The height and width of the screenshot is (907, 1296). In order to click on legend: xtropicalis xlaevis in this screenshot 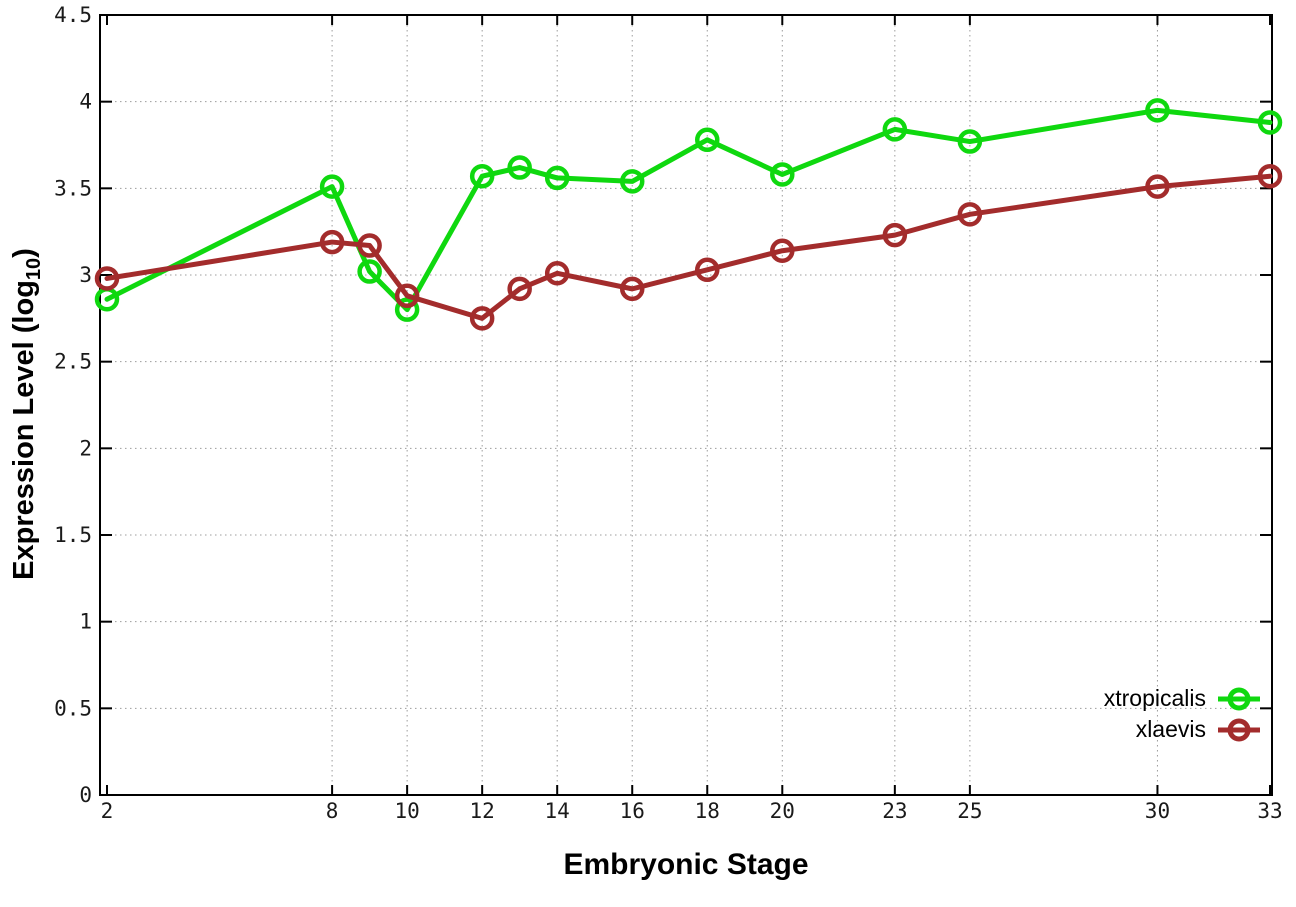, I will do `click(1183, 714)`.